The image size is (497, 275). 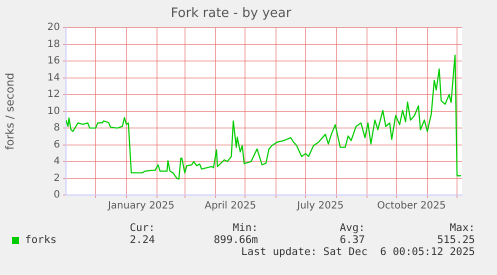 What do you see at coordinates (53, 78) in the screenshot?
I see `y-tick-label: 14` at bounding box center [53, 78].